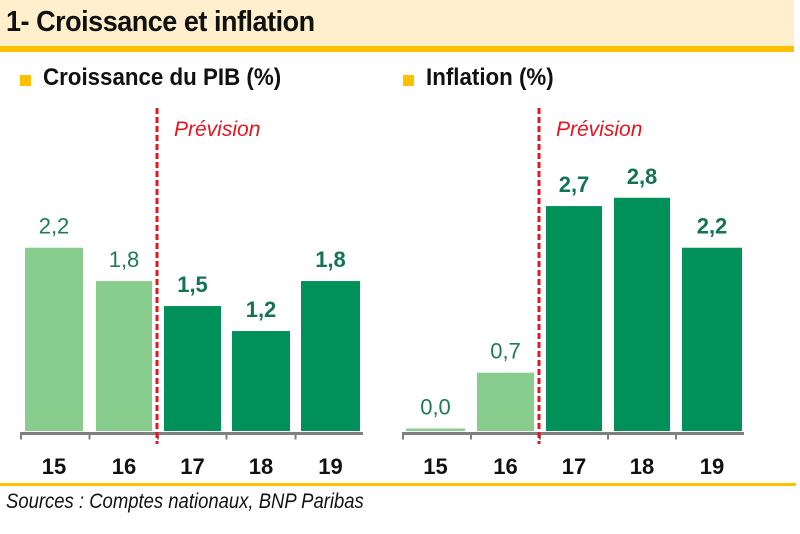 This screenshot has width=800, height=534. Describe the element at coordinates (505, 351) in the screenshot. I see `inflation-value-label-16: 0,7` at that location.